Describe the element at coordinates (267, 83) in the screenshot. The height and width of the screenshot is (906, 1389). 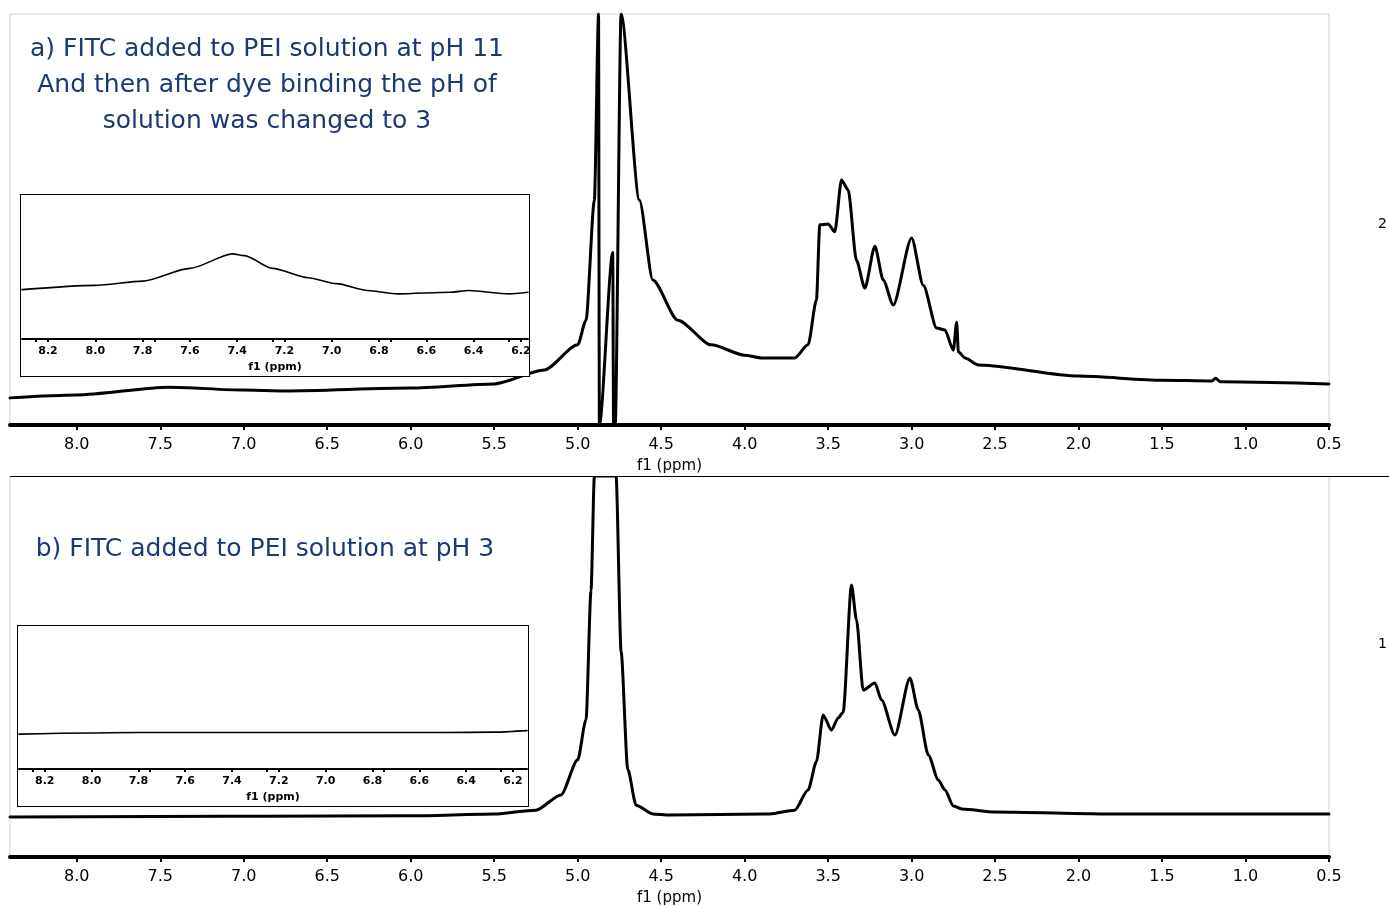
I see `text: a) FITC added to PEI solution at pH 11 And then after dye binding the pH of solution was changed to 3` at that location.